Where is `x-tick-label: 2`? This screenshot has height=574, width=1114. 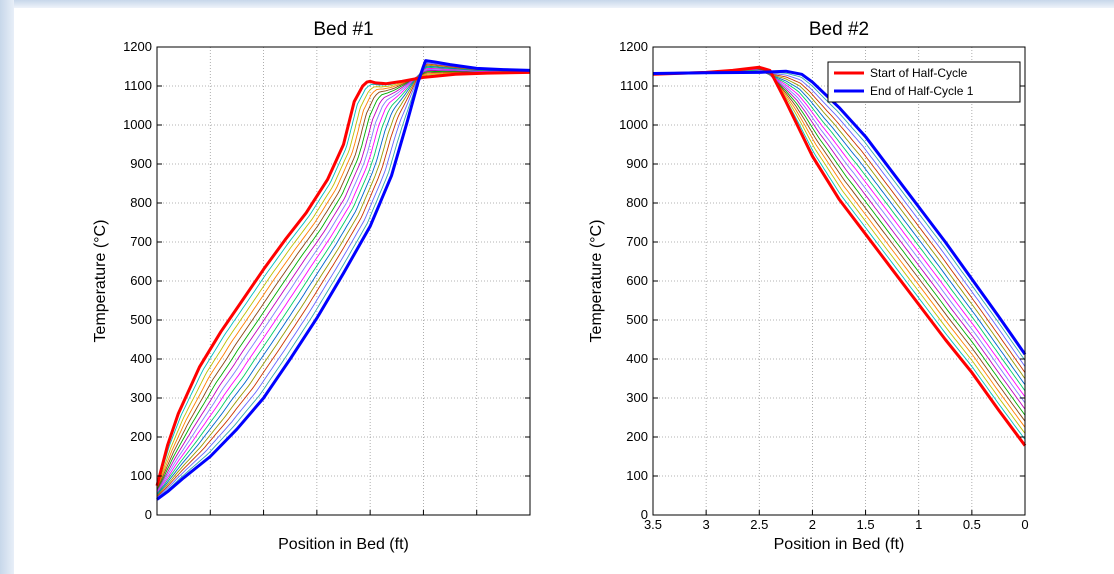 x-tick-label: 2 is located at coordinates (812, 524).